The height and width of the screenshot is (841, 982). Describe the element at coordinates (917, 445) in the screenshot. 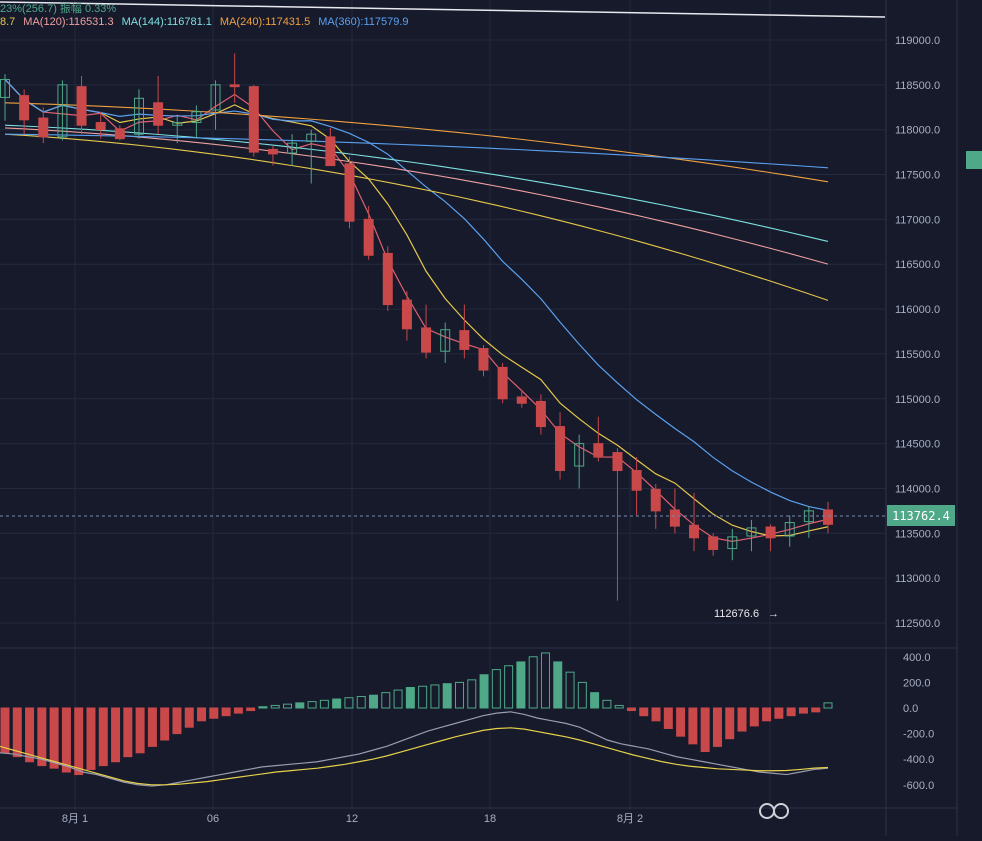

I see `price-tick-label: 114500.0` at that location.